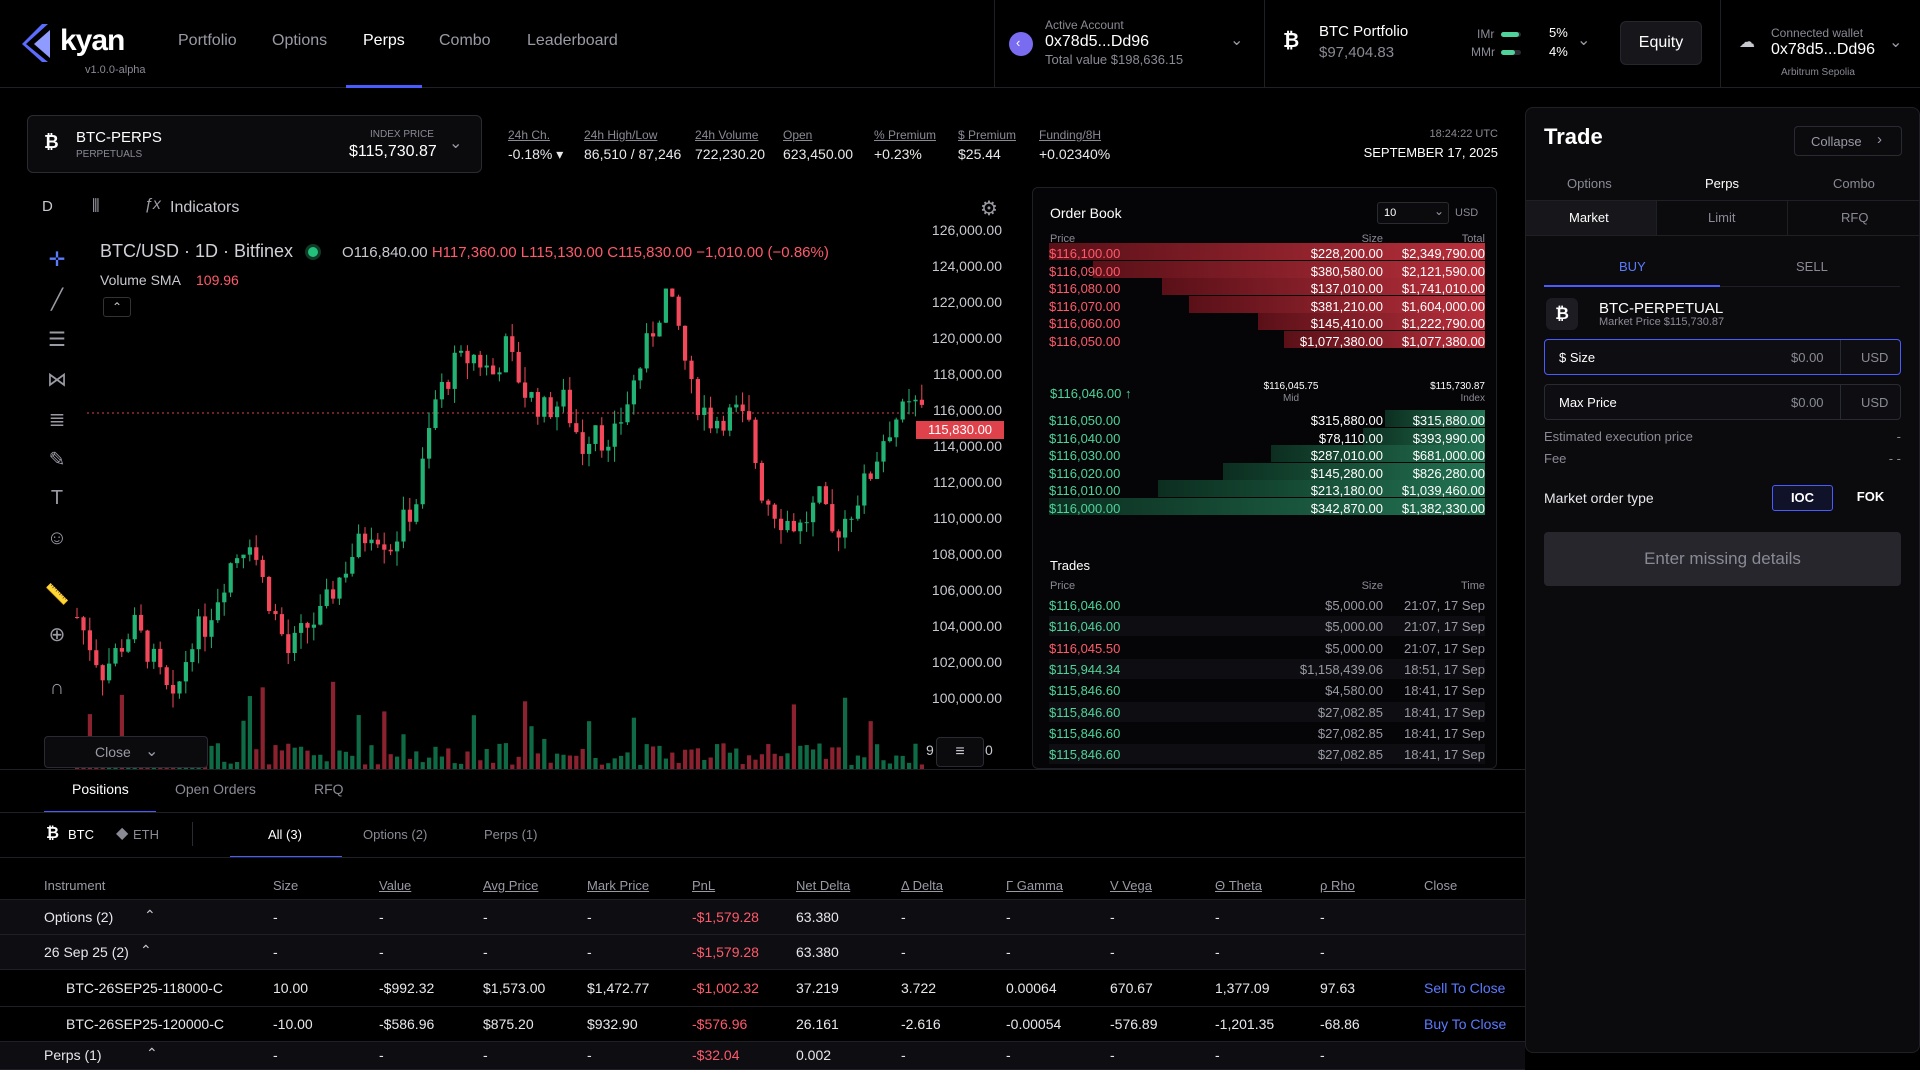 This screenshot has width=1920, height=1070. What do you see at coordinates (1661, 308) in the screenshot?
I see `trade-instrument: BTC-PERPETUAL` at bounding box center [1661, 308].